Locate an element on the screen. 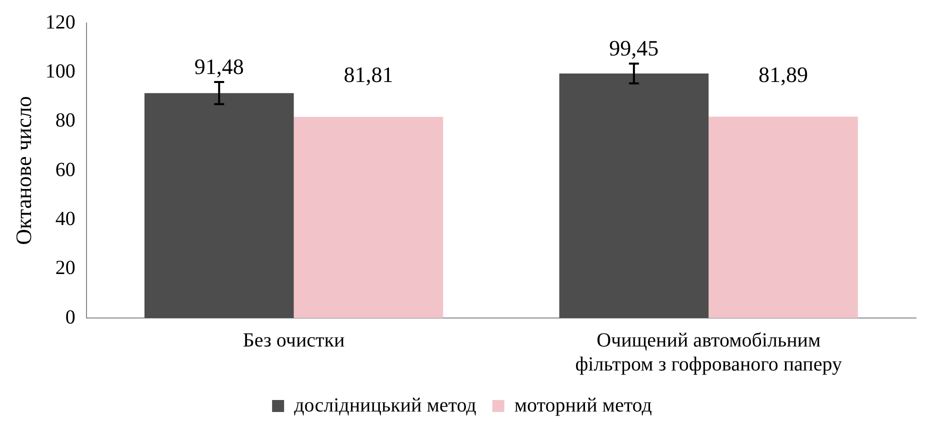 Image resolution: width=936 pixels, height=435 pixels. y-tick-label: 0 is located at coordinates (70, 317).